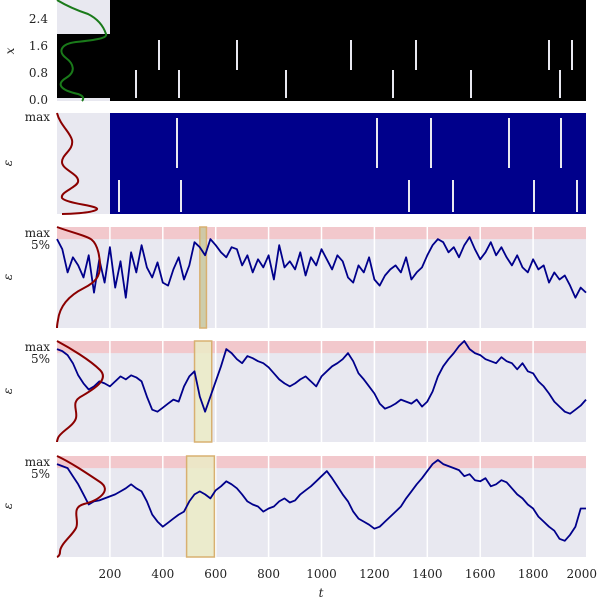 This screenshot has width=600, height=600. Describe the element at coordinates (81, 506) in the screenshot. I see `panel-5-density-curve` at that location.